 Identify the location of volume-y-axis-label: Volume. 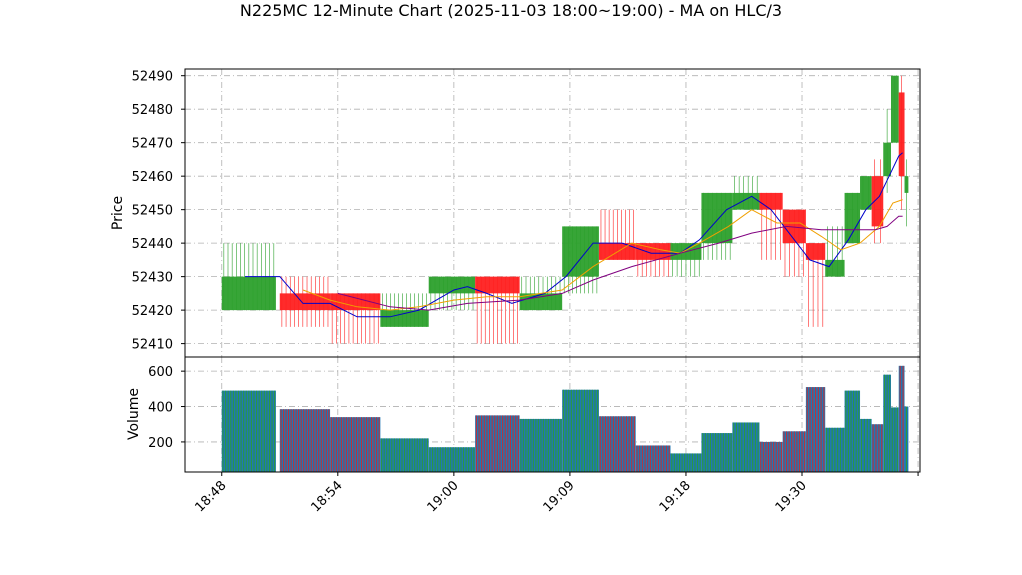
(134, 414).